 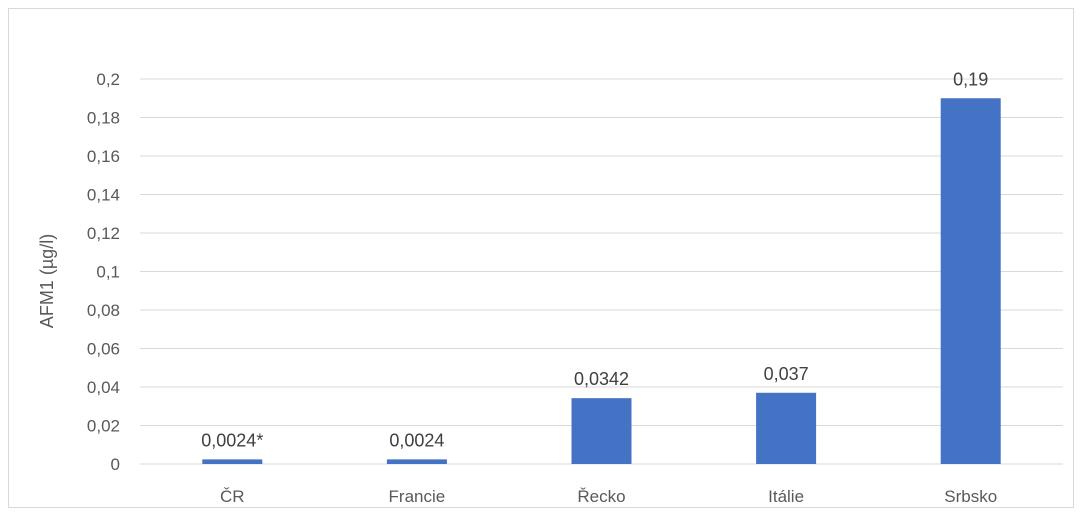 I want to click on y-tick-label: 0,1, so click(x=108, y=272).